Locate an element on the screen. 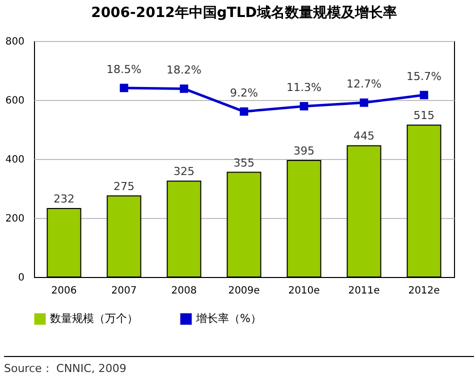 This screenshot has width=475, height=381. x-tick-label: 2012e is located at coordinates (424, 291).